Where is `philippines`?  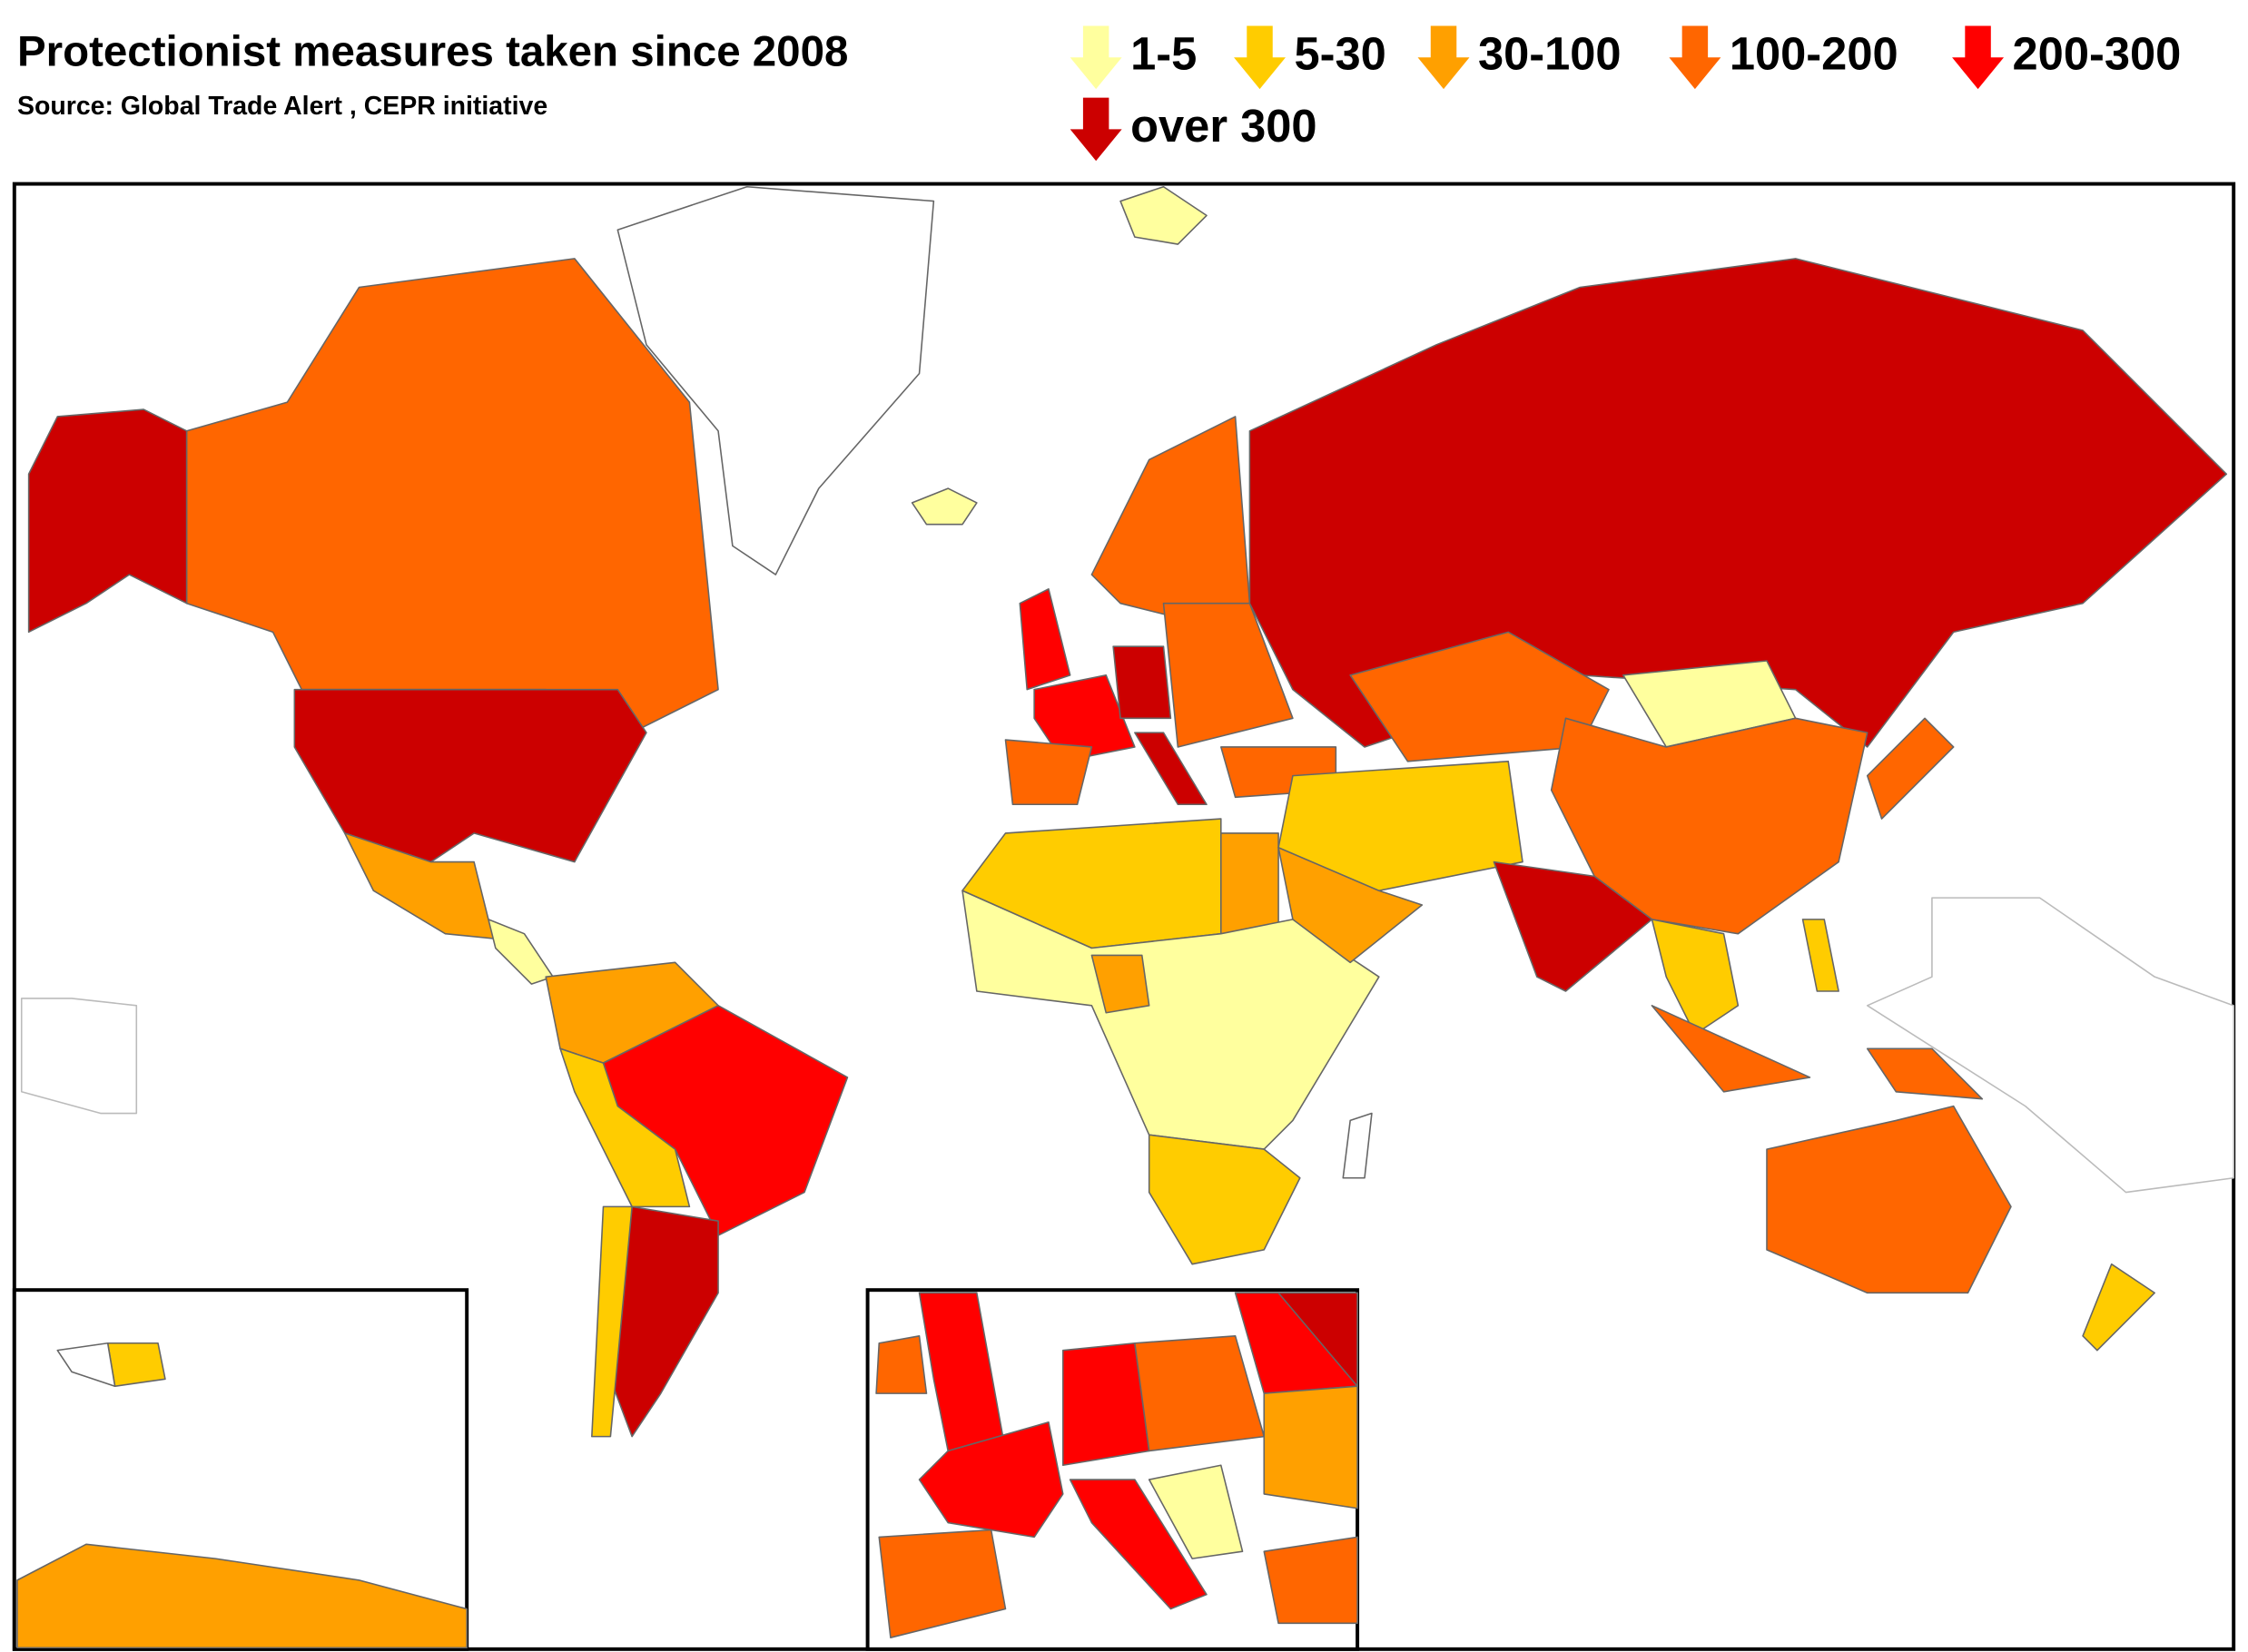 philippines is located at coordinates (1820, 955).